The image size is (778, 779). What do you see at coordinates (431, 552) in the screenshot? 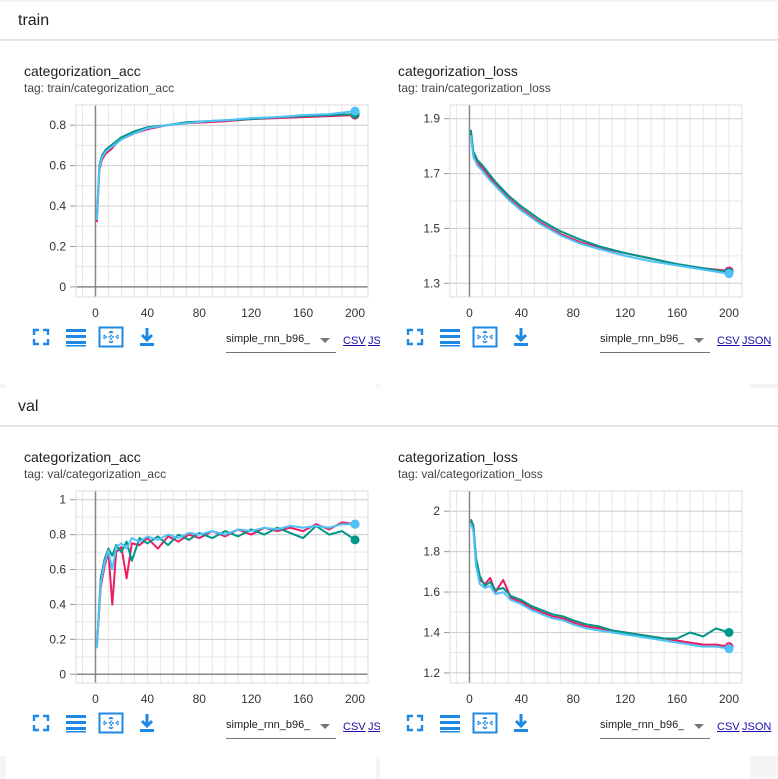
I see `y-tick-label: 1.8` at bounding box center [431, 552].